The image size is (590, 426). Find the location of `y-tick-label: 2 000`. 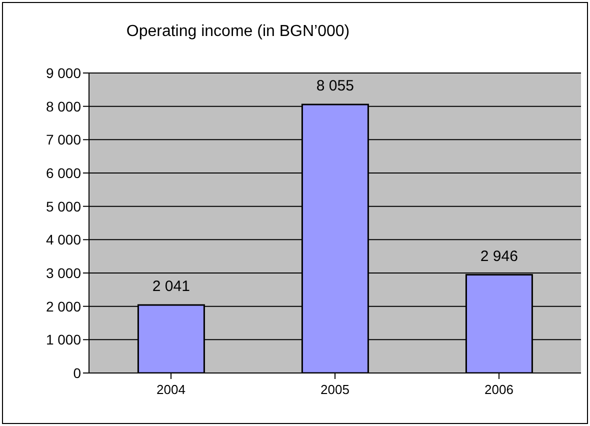

y-tick-label: 2 000 is located at coordinates (64, 306).